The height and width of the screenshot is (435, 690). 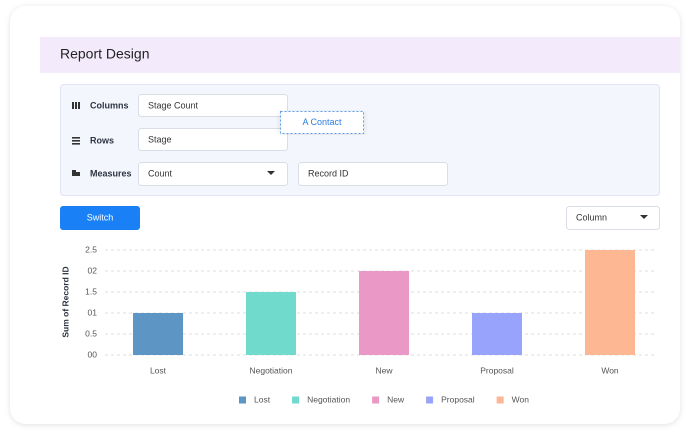 What do you see at coordinates (213, 139) in the screenshot?
I see `rows-input` at bounding box center [213, 139].